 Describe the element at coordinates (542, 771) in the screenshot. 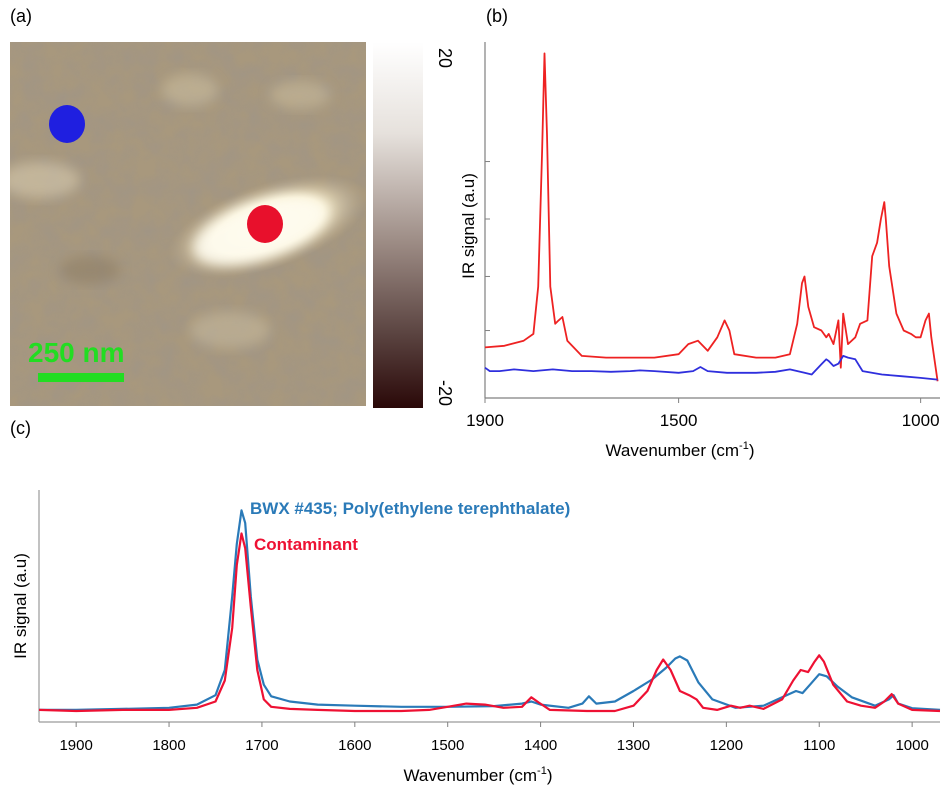

I see `chart-c-xlabel-sup: -1` at that location.